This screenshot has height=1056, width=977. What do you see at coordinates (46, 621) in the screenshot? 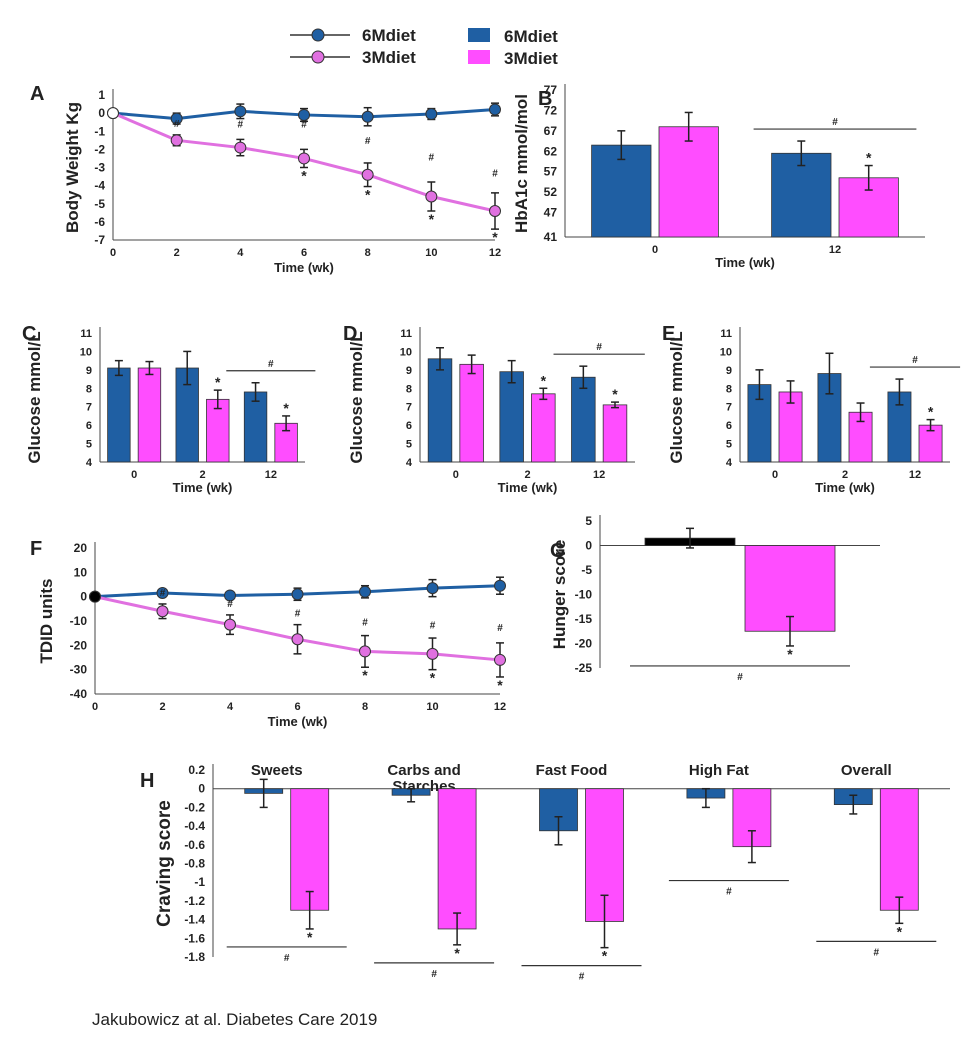
I see `y-axis-label: TDID units` at bounding box center [46, 621].